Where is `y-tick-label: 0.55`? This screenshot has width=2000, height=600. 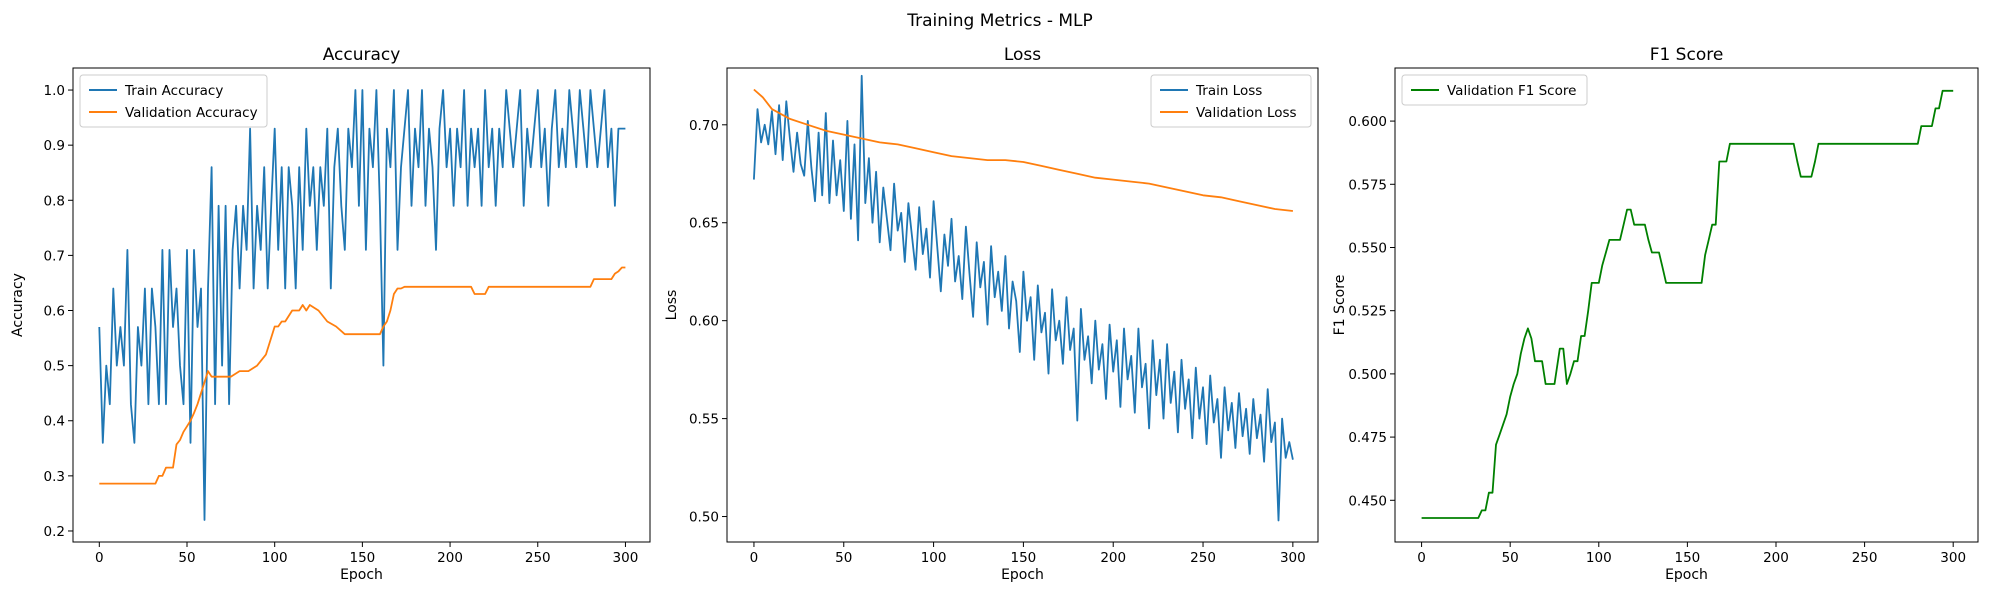
y-tick-label: 0.55 is located at coordinates (704, 420).